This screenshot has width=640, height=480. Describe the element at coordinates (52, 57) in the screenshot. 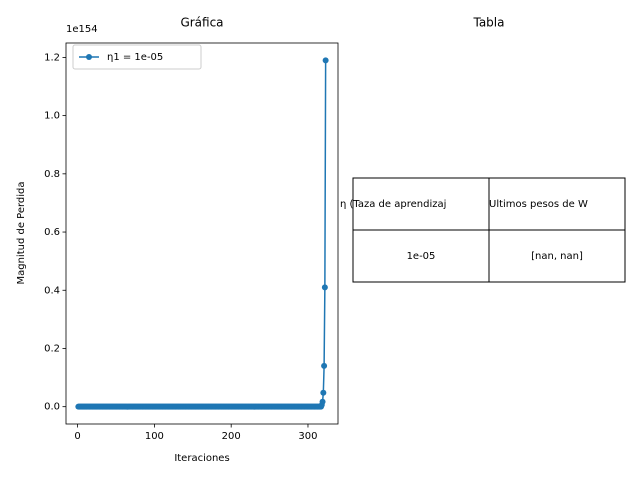

I see `y-tick-label: 1.2` at that location.